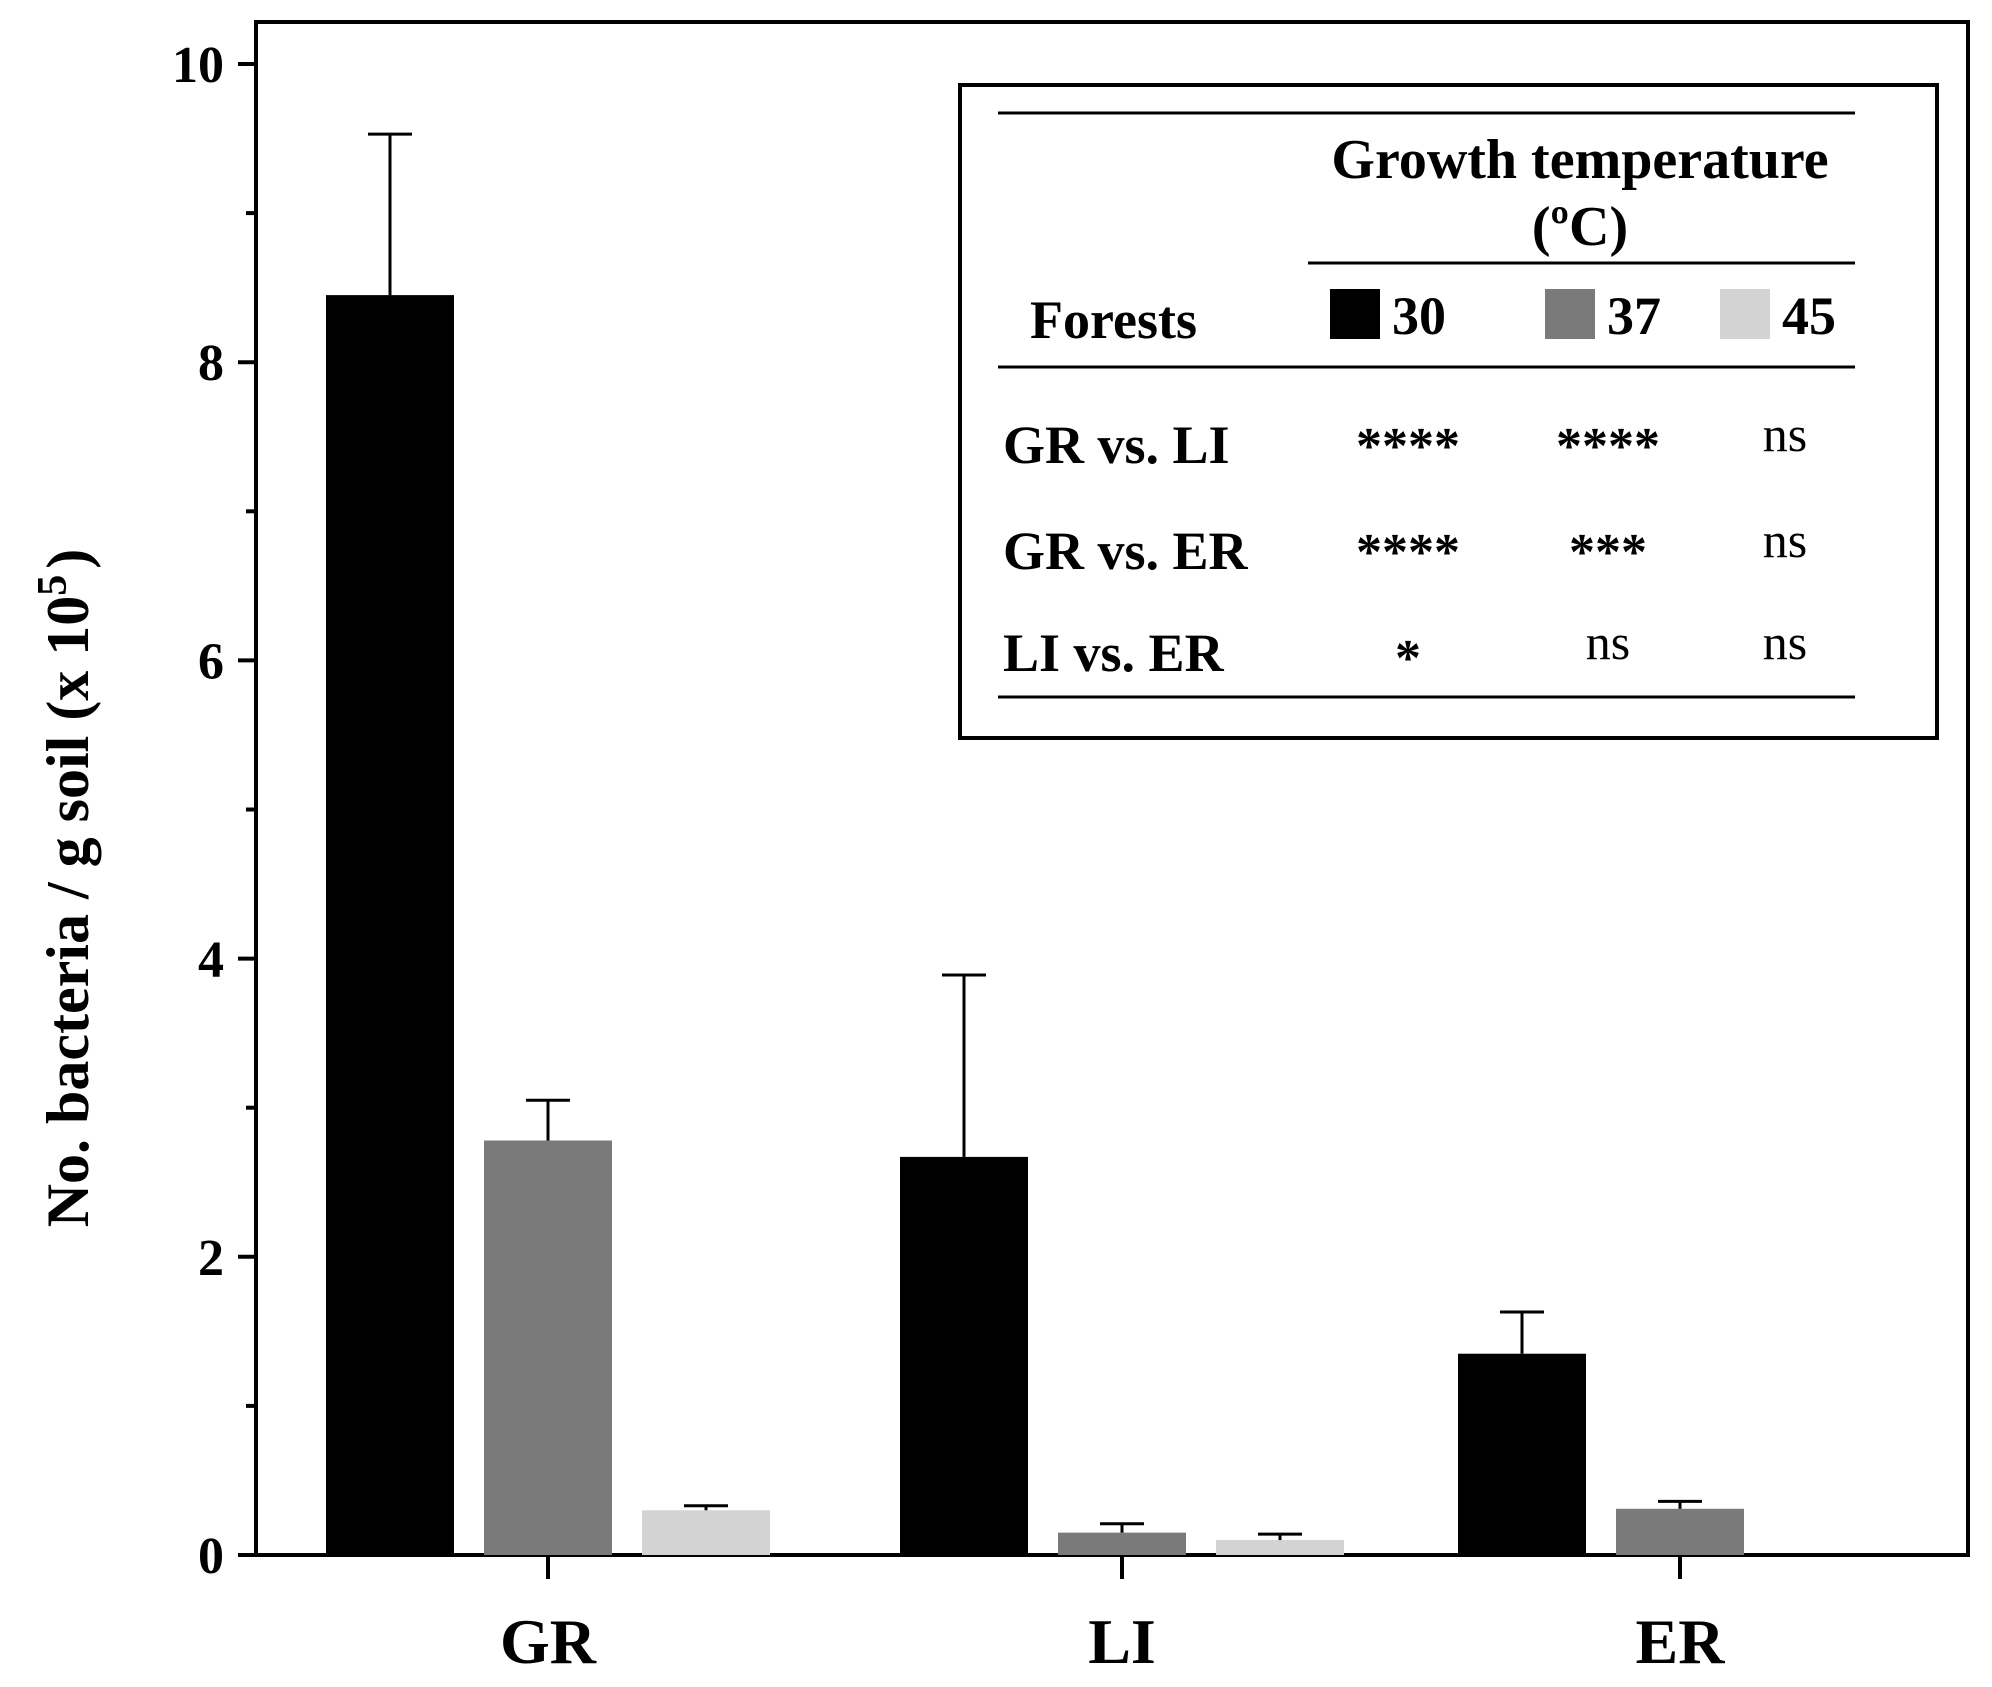 The height and width of the screenshot is (1687, 1992). I want to click on legend-label-30: 30, so click(1419, 316).